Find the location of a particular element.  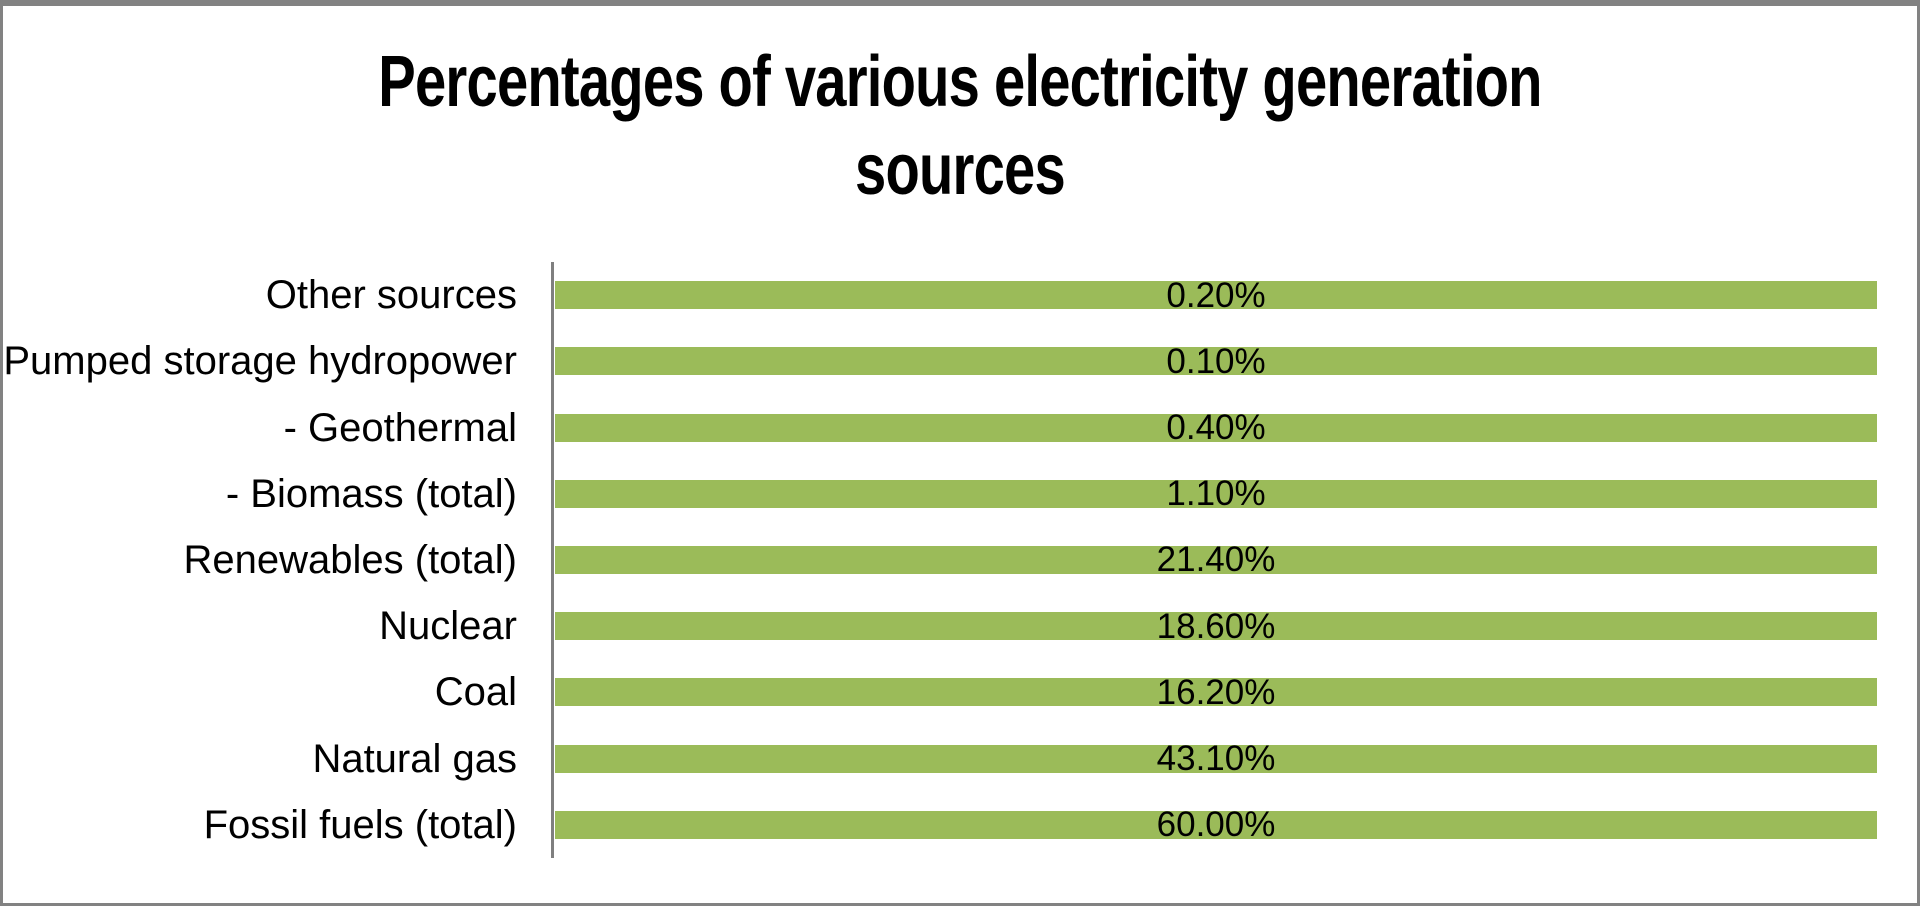

bar-track: 16.20% is located at coordinates (1216, 692).